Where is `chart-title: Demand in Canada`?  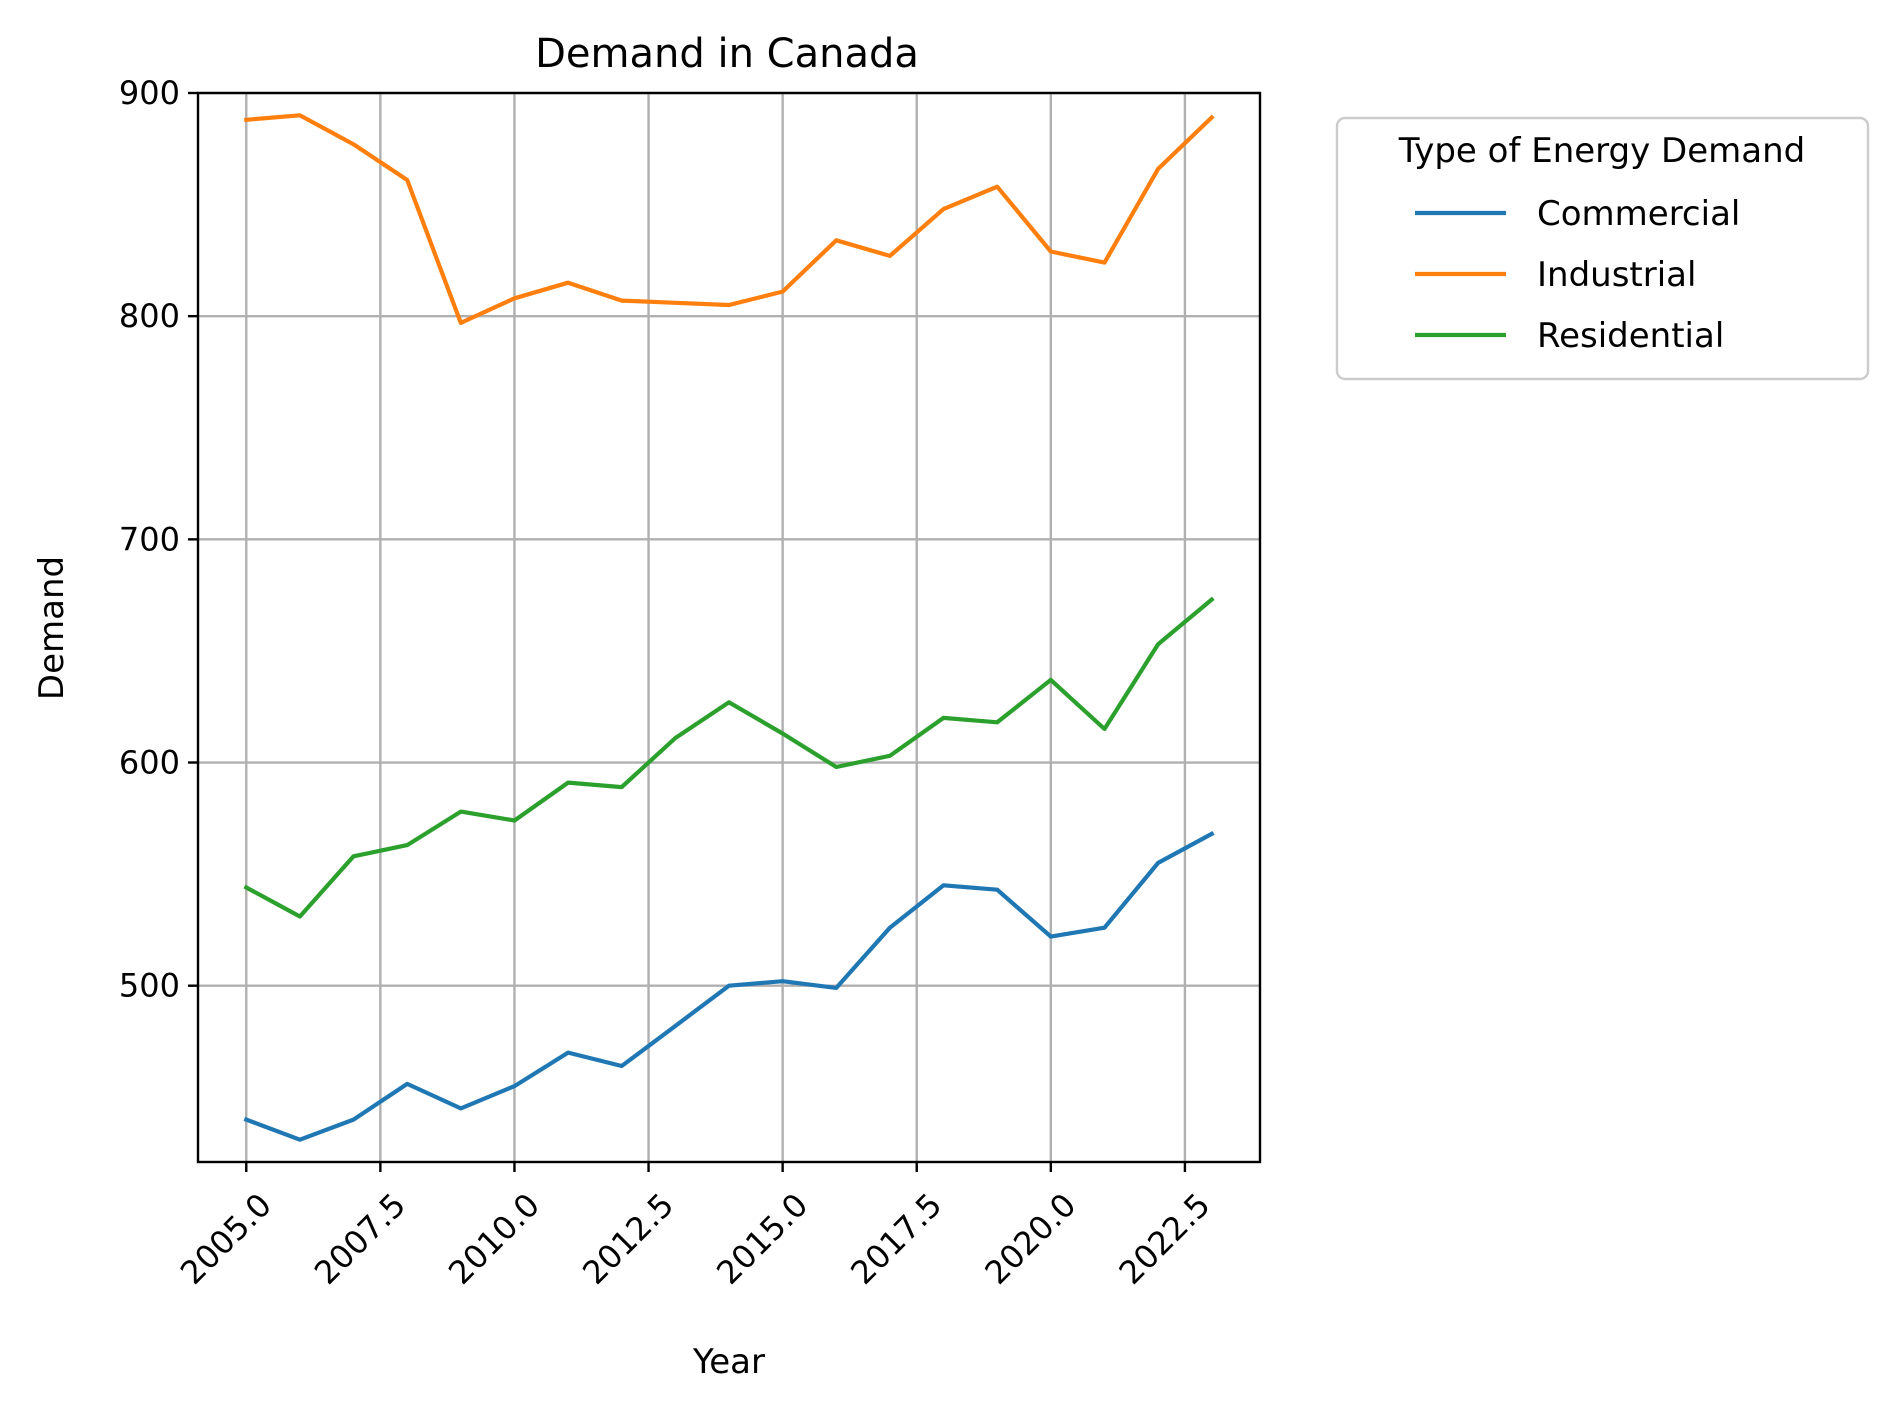
chart-title: Demand in Canada is located at coordinates (727, 54).